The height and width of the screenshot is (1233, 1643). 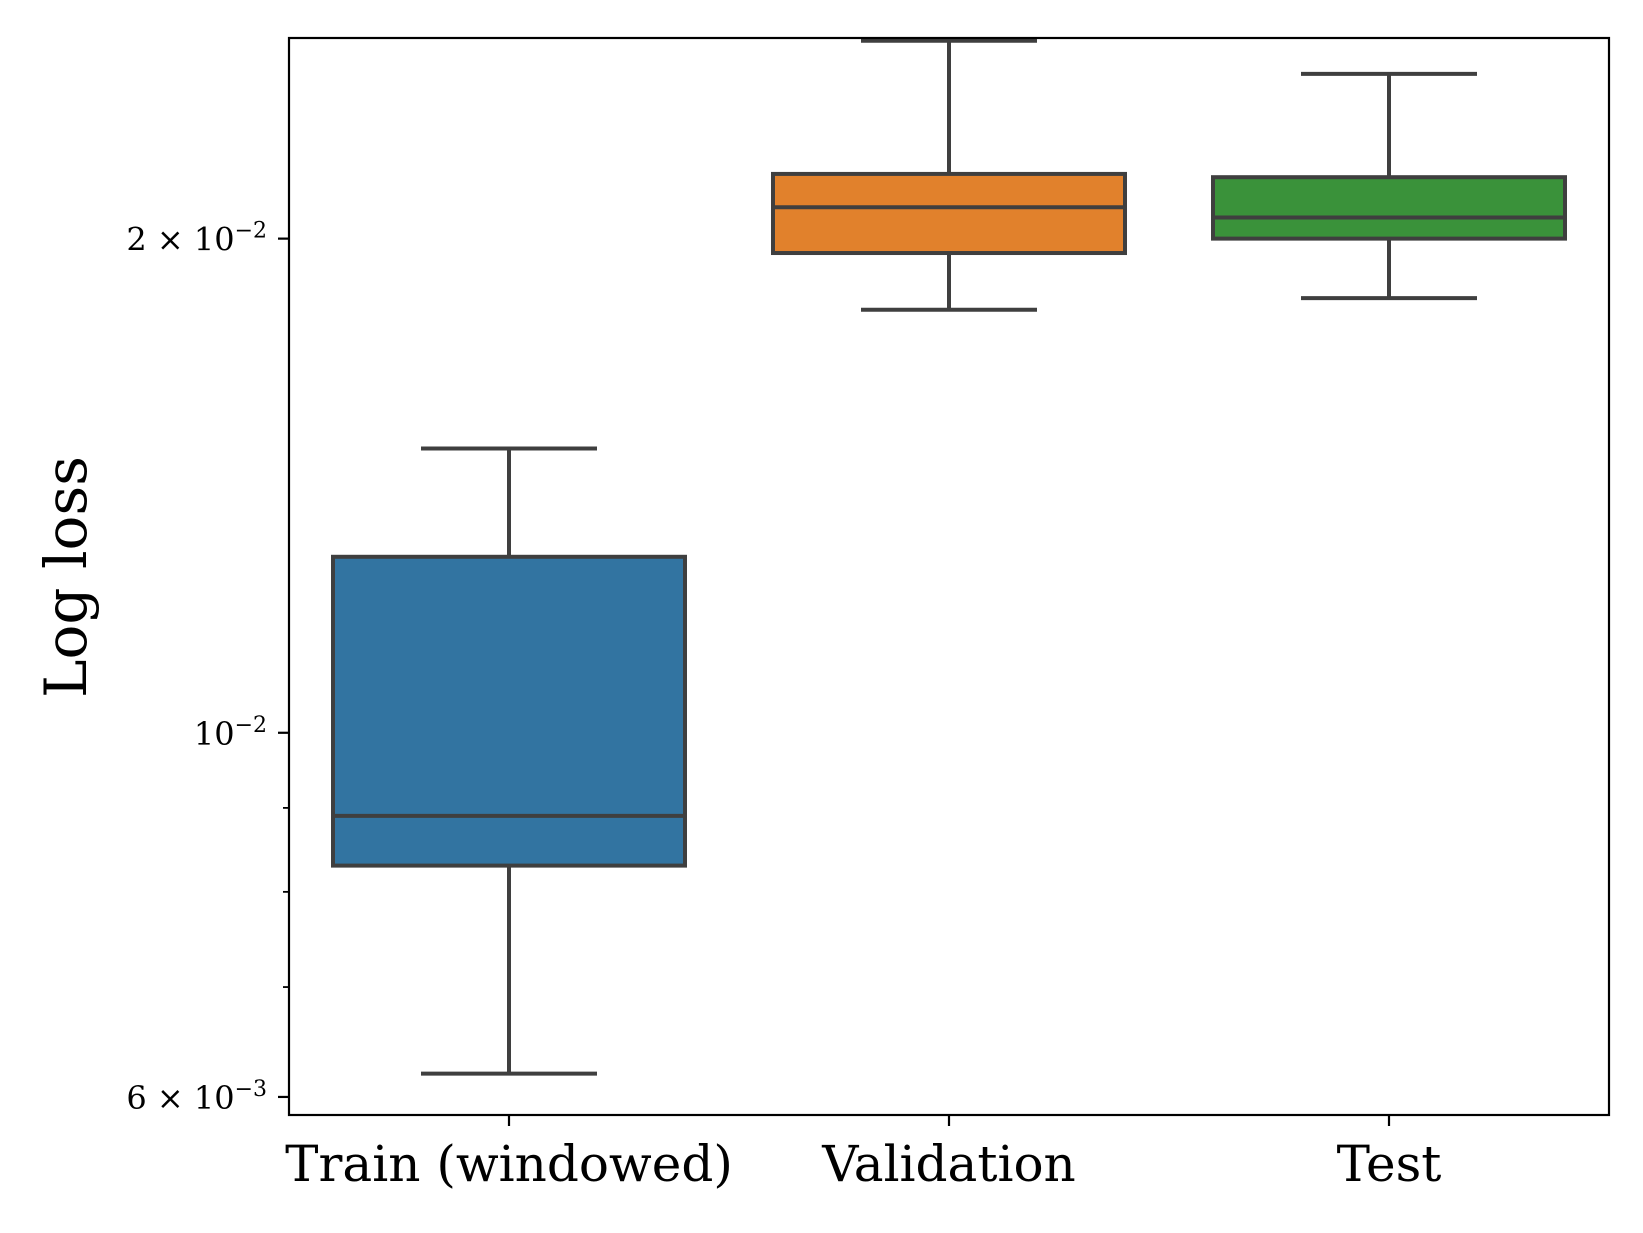 I want to click on x-axis-ticks: Train (windowed) Validation Test, so click(x=863, y=1154).